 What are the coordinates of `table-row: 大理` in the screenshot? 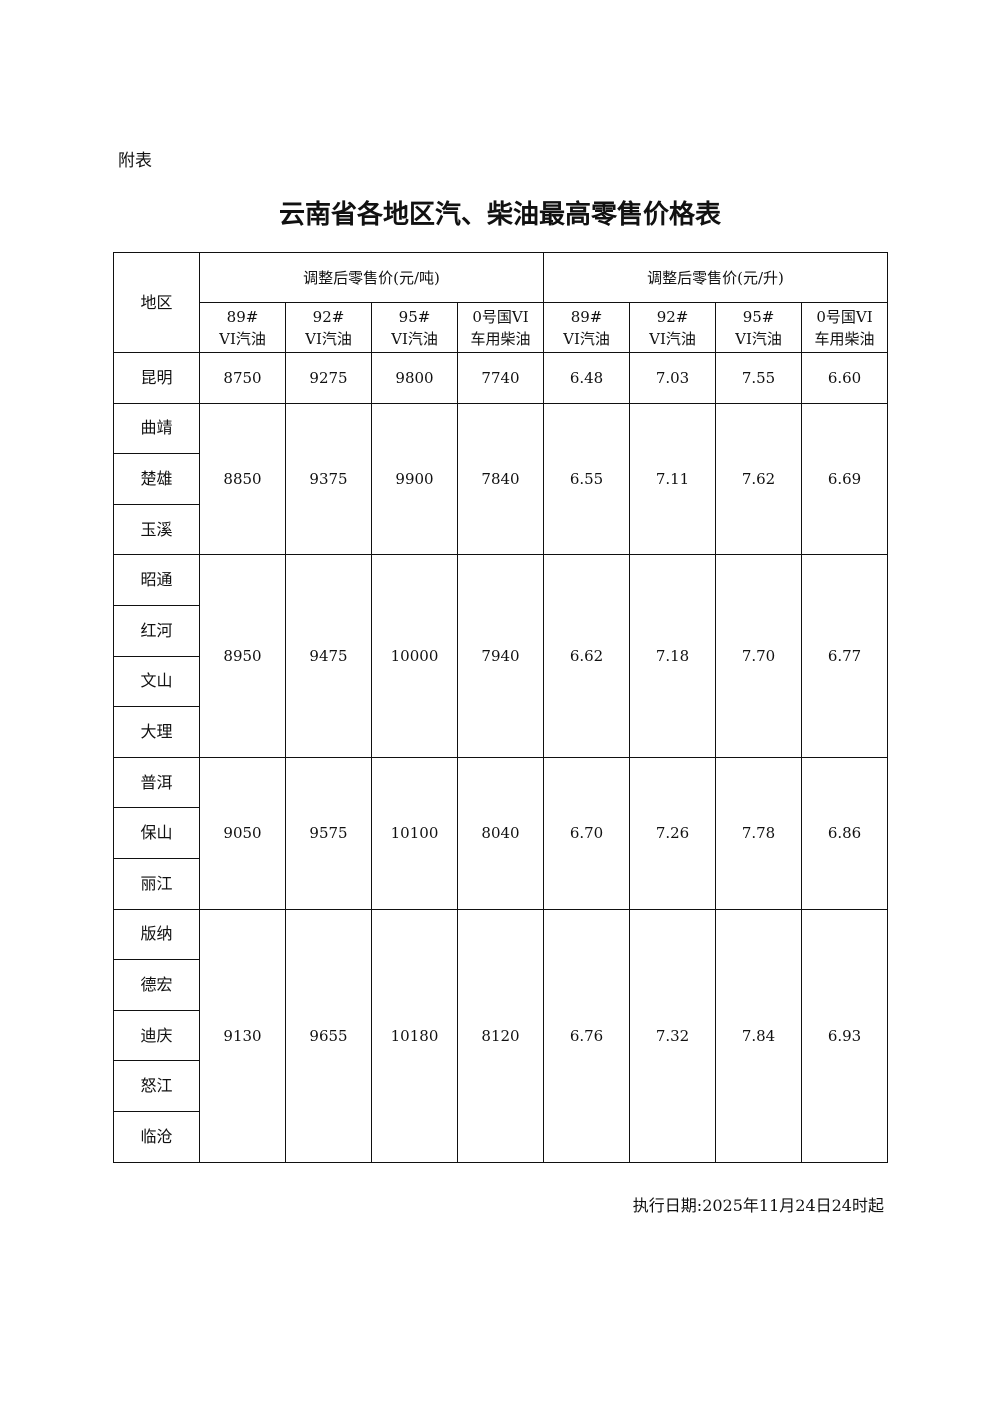 It's located at (500, 732).